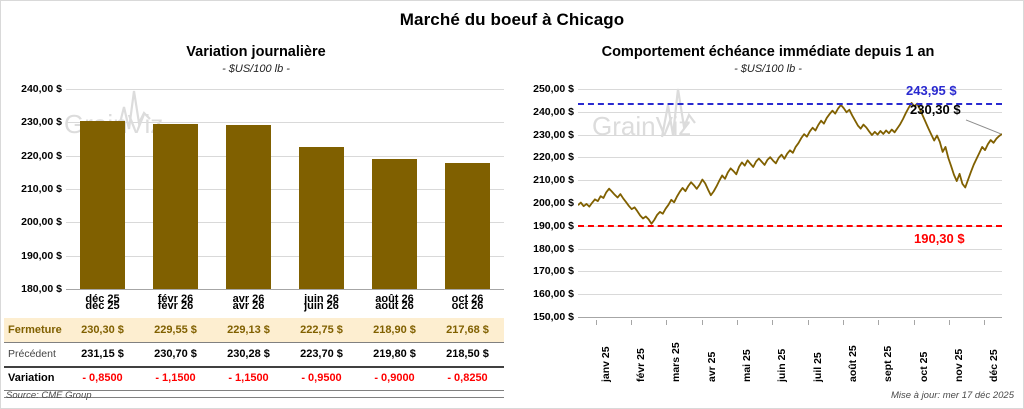 The height and width of the screenshot is (409, 1024). What do you see at coordinates (790, 103) in the screenshot?
I see `max-reference-line` at bounding box center [790, 103].